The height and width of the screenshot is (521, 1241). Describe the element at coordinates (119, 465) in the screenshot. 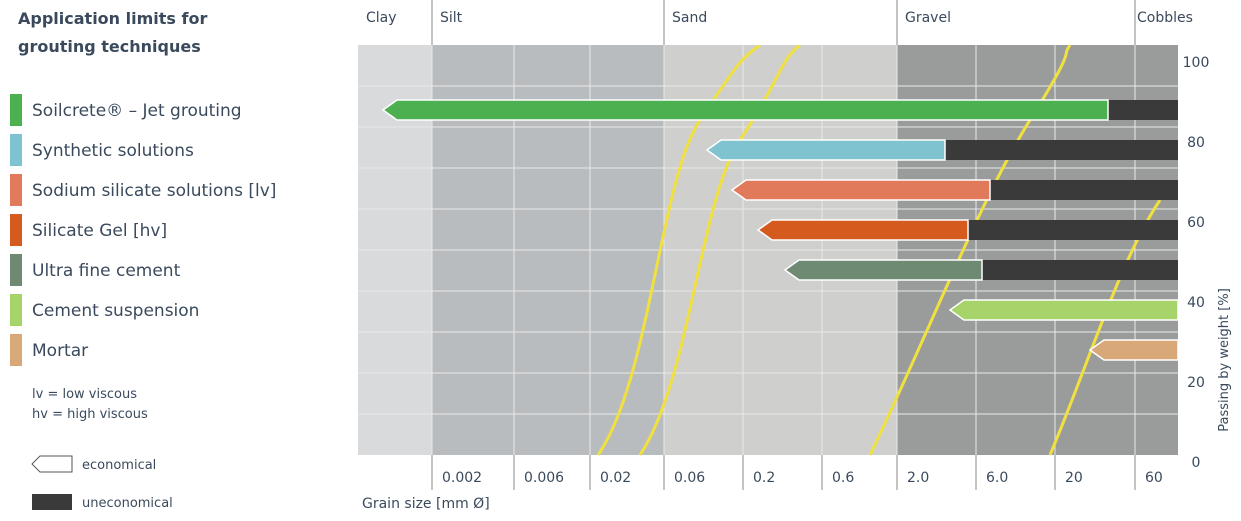

I see `key-label: economical` at that location.